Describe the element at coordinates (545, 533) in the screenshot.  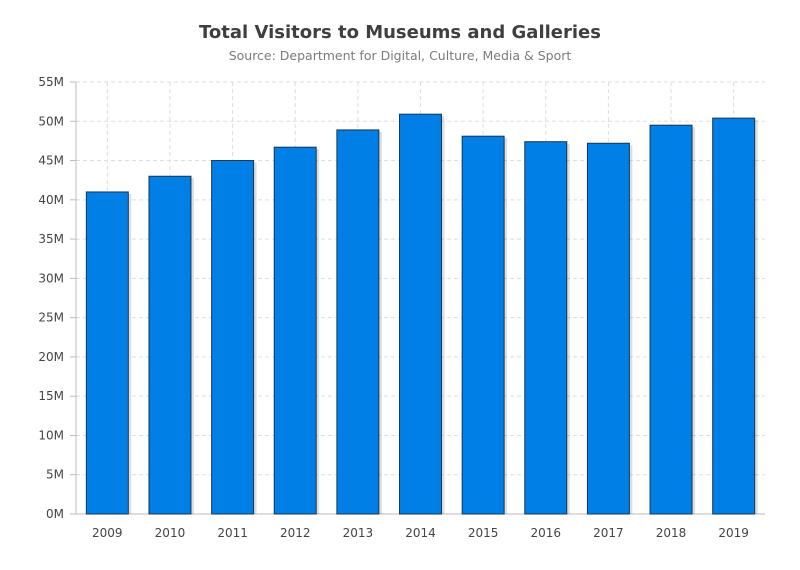
I see `x-tick-label: 2016` at that location.